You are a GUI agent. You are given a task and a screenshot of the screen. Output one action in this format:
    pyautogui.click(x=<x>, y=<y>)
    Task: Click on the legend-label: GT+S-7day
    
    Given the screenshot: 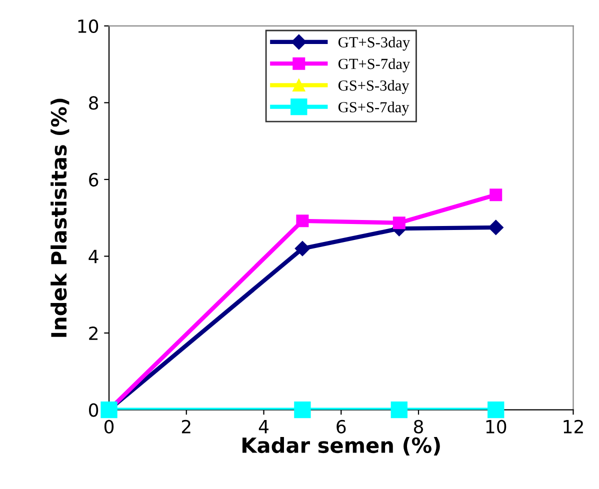 What is the action you would take?
    pyautogui.click(x=374, y=65)
    